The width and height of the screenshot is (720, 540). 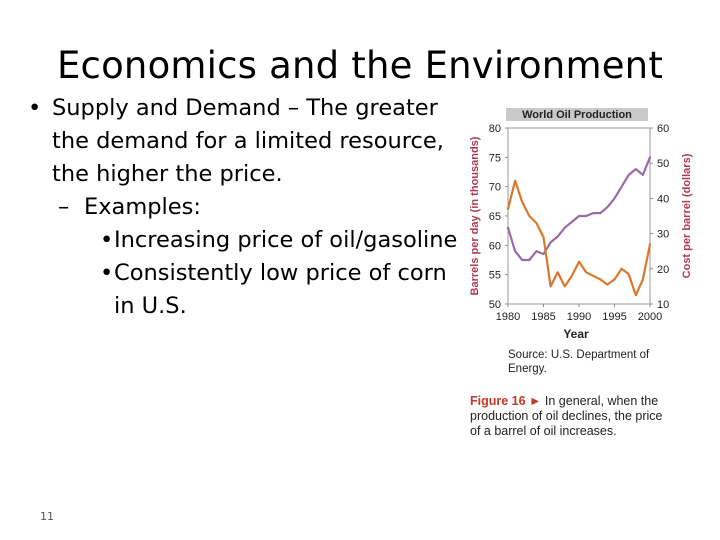 I want to click on x-tick-label: 1995, so click(x=614, y=317).